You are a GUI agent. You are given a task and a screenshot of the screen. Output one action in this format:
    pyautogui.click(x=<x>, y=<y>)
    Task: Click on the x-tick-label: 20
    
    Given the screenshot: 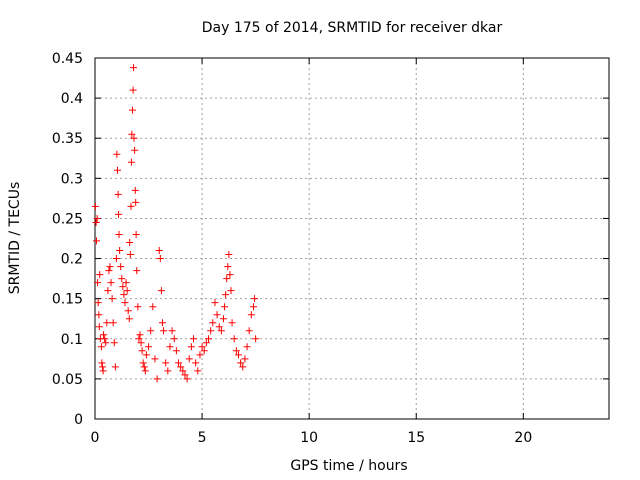 What is the action you would take?
    pyautogui.click(x=523, y=438)
    